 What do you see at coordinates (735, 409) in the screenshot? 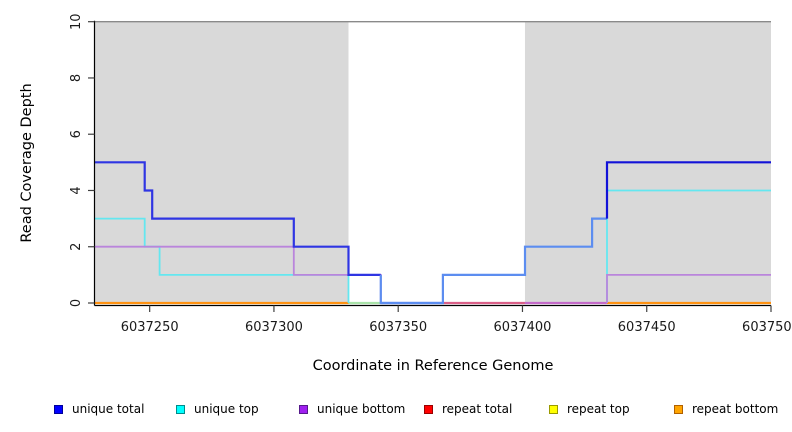
I see `legend-label: repeat bottom` at bounding box center [735, 409].